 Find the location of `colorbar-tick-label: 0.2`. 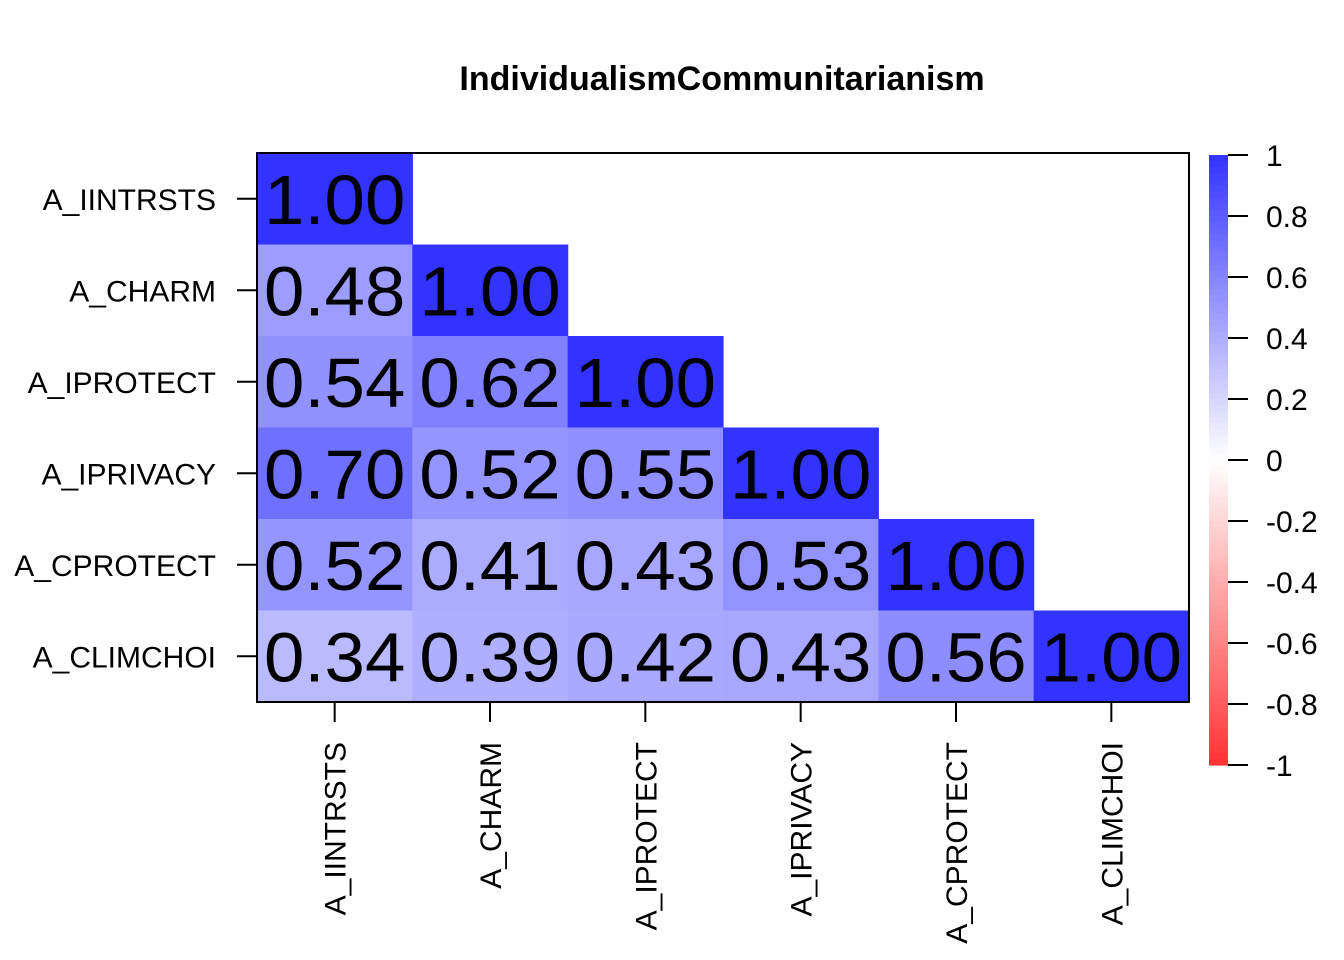

colorbar-tick-label: 0.2 is located at coordinates (1287, 400).